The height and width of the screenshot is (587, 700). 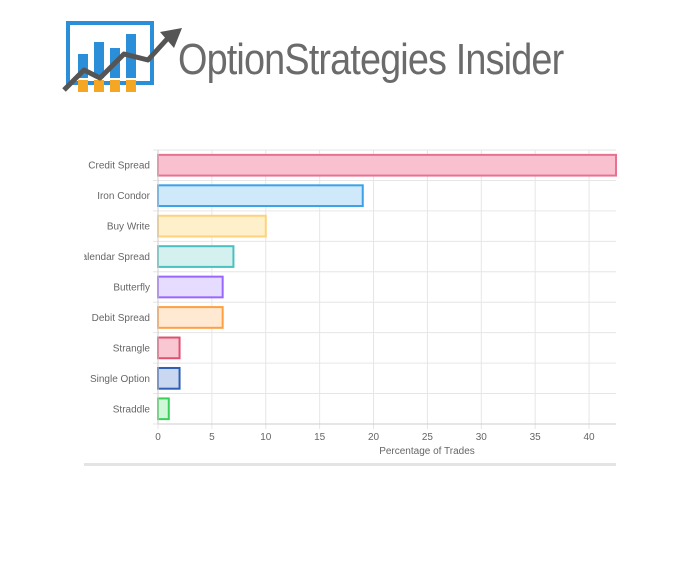 I want to click on category-label: Debit Spread, so click(x=121, y=318).